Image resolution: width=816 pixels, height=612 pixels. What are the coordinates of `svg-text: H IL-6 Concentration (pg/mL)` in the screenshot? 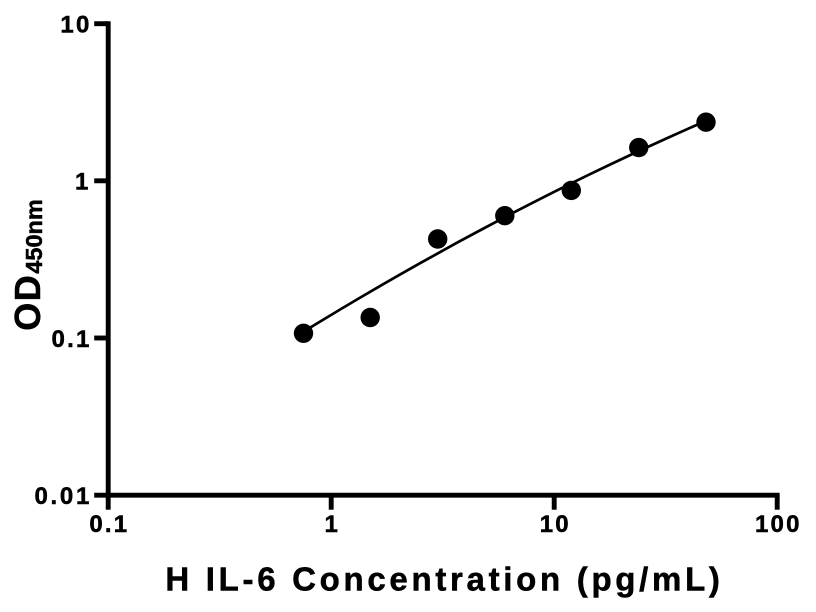 It's located at (444, 579).